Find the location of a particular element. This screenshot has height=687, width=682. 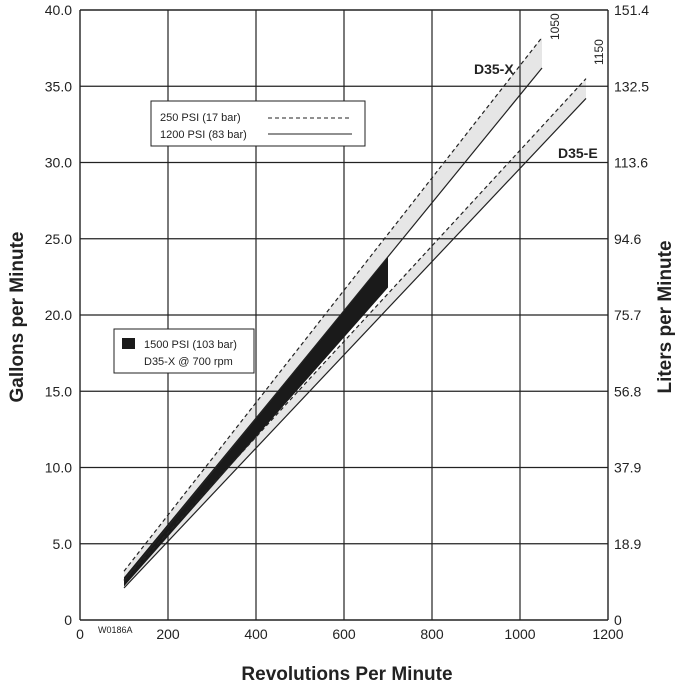

y2-tick-label: 56.8 is located at coordinates (627, 391).